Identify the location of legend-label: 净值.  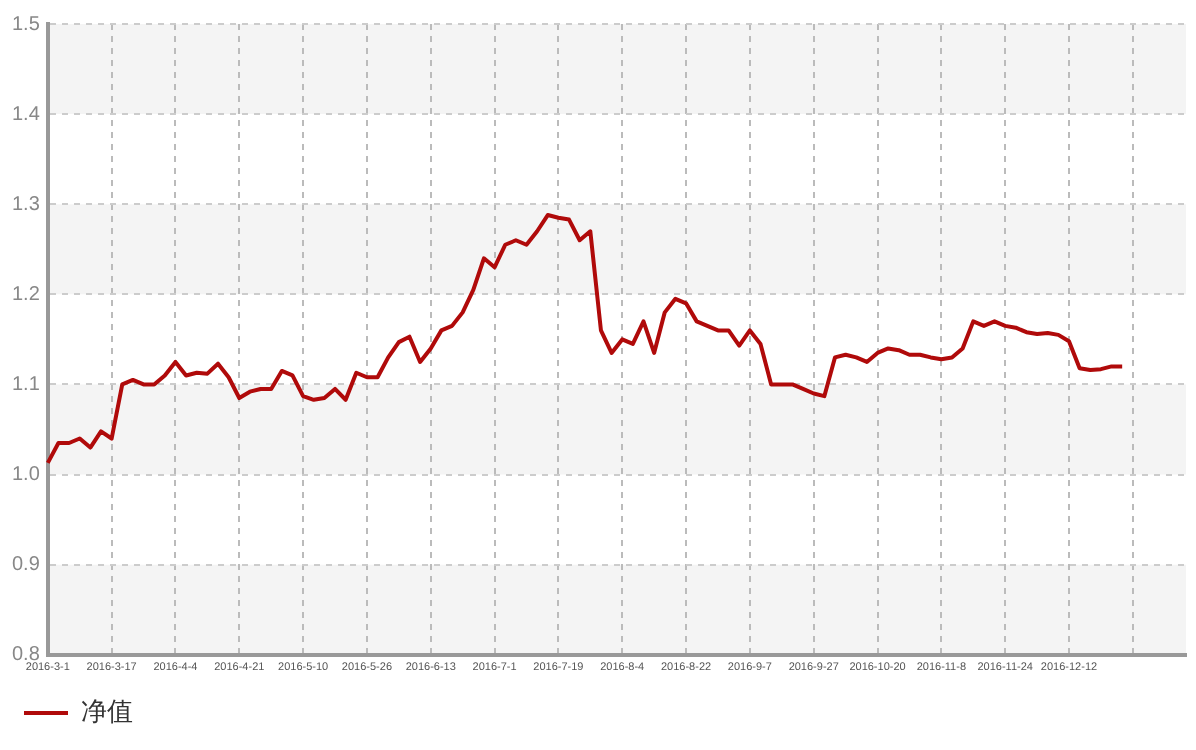
(107, 712).